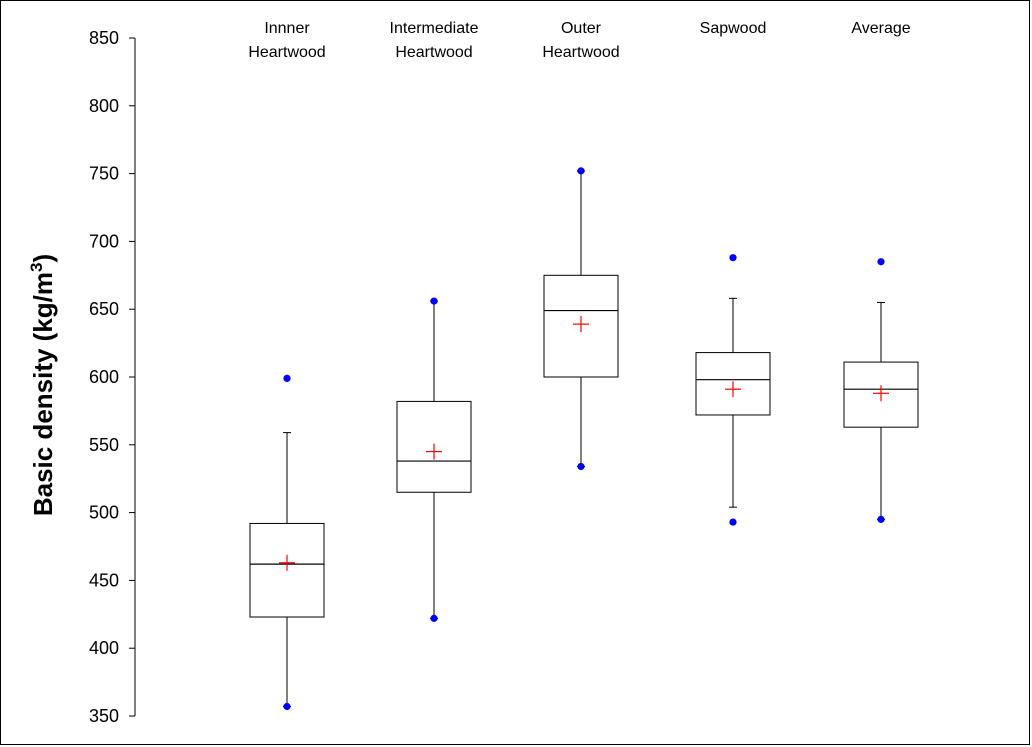  What do you see at coordinates (880, 28) in the screenshot?
I see `category-label: Average` at bounding box center [880, 28].